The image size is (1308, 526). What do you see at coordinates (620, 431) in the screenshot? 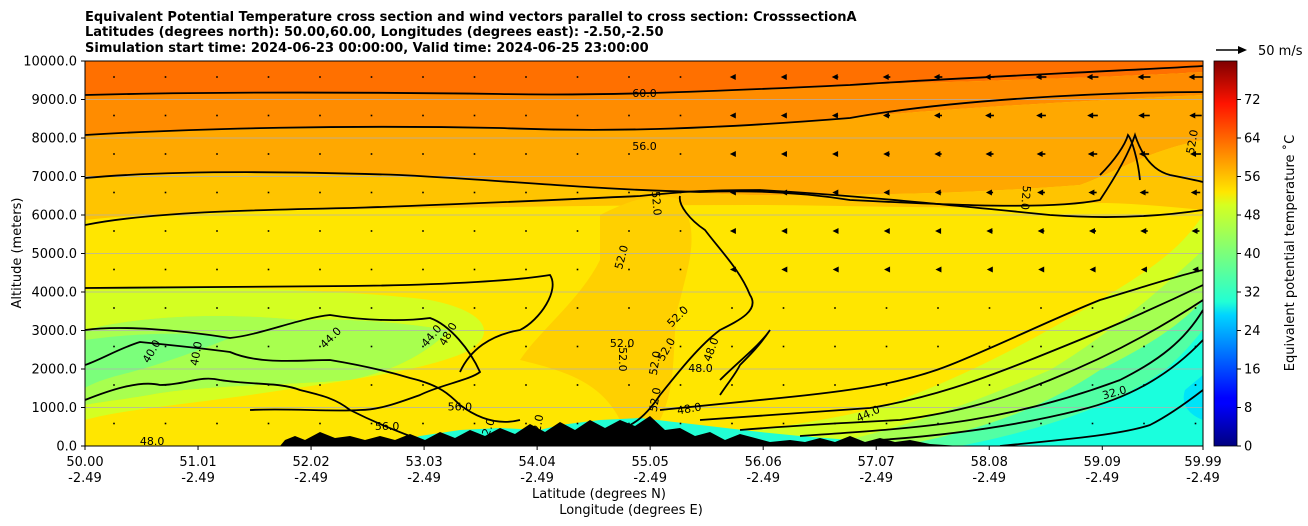
I see `terrain` at bounding box center [620, 431].